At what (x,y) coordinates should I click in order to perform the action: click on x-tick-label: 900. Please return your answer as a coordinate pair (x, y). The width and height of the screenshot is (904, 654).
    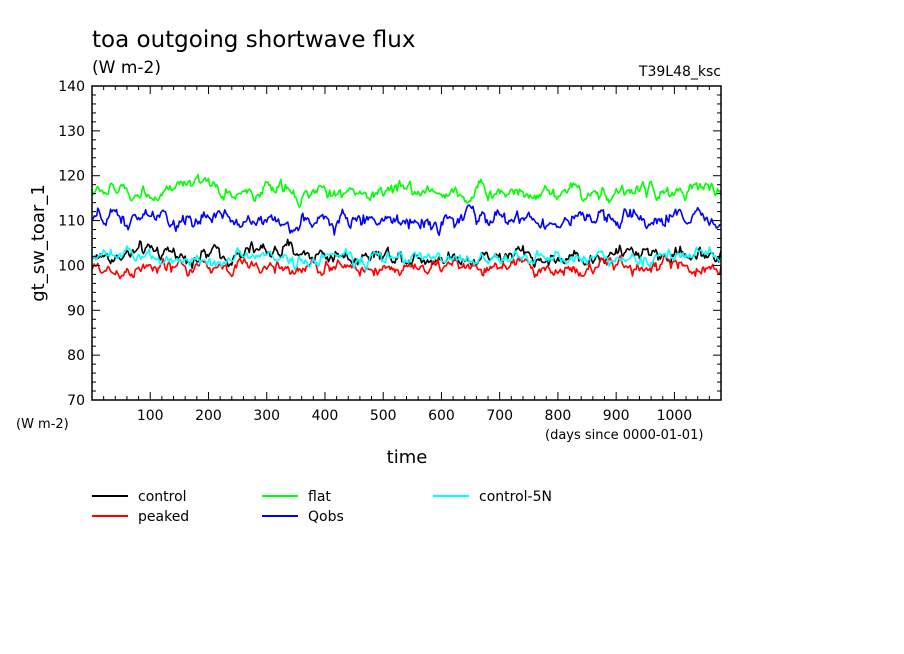
    Looking at the image, I should click on (616, 416).